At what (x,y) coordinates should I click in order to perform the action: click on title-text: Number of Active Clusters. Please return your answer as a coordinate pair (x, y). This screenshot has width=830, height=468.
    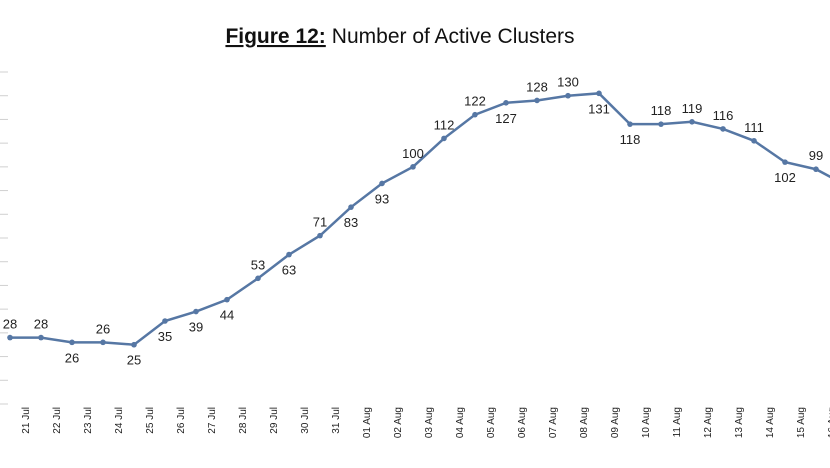
    Looking at the image, I should click on (453, 36).